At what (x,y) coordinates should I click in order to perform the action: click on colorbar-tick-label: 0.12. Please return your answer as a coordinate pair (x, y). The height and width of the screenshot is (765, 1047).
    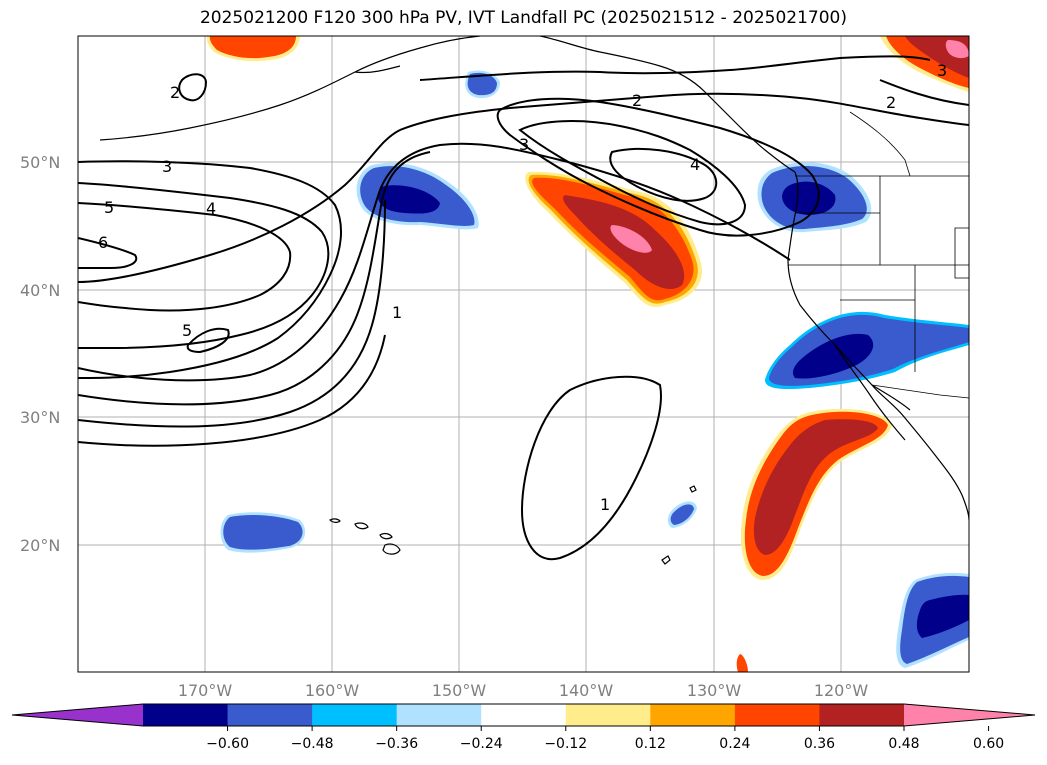
    Looking at the image, I should click on (650, 744).